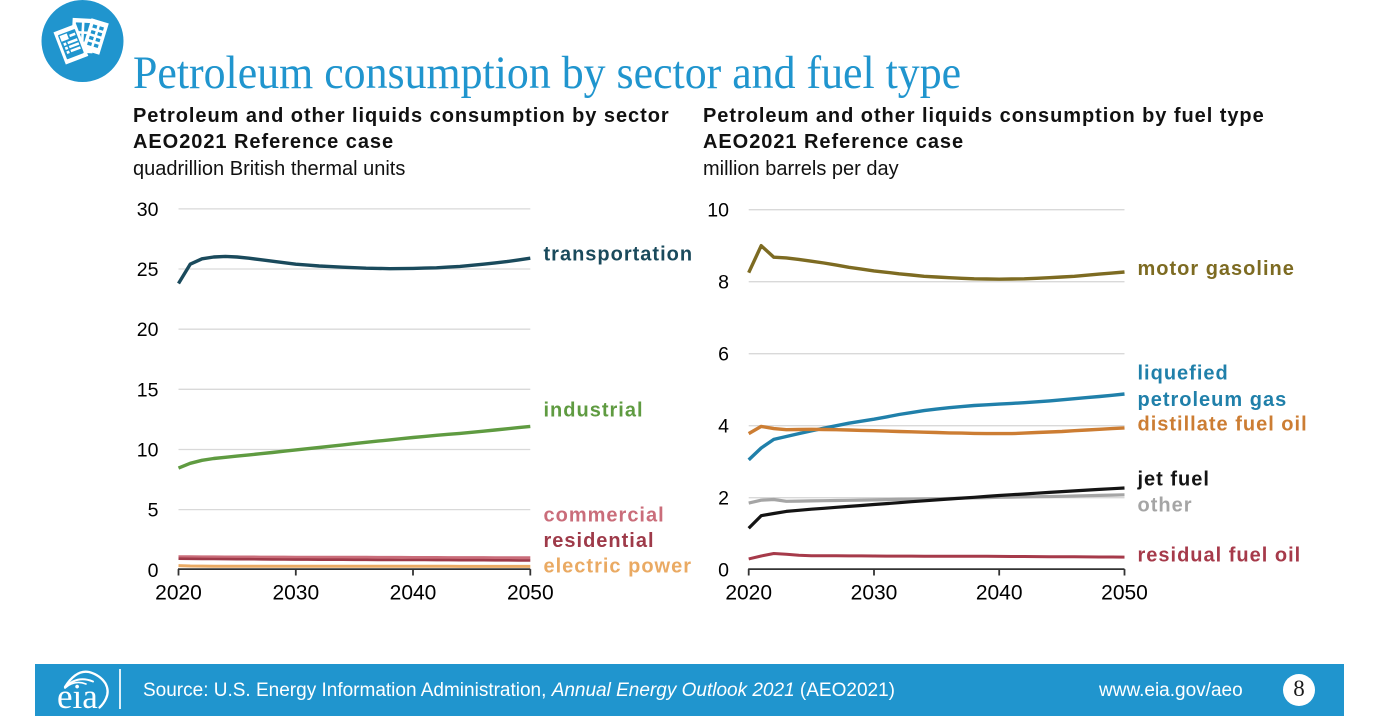 The width and height of the screenshot is (1375, 728). I want to click on svg-text: 4, so click(723, 427).